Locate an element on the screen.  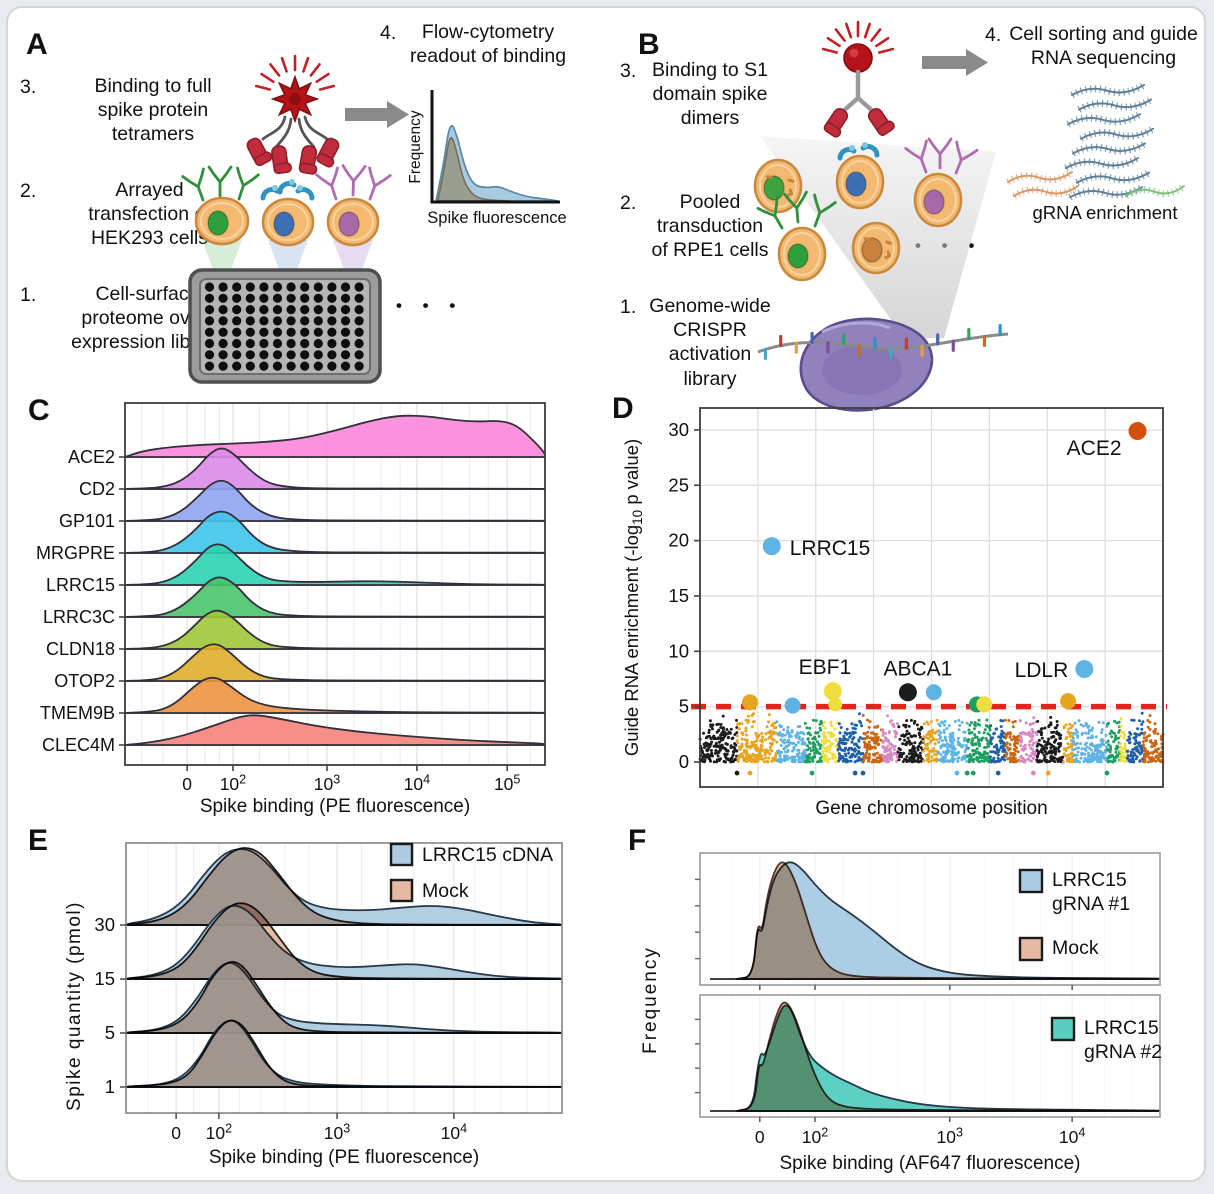
legend-label: Mock is located at coordinates (445, 891).